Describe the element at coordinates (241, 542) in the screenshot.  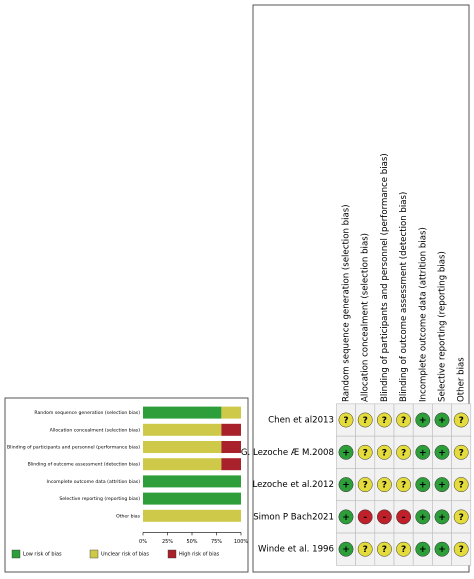
I see `x-tick-label: 100%` at that location.